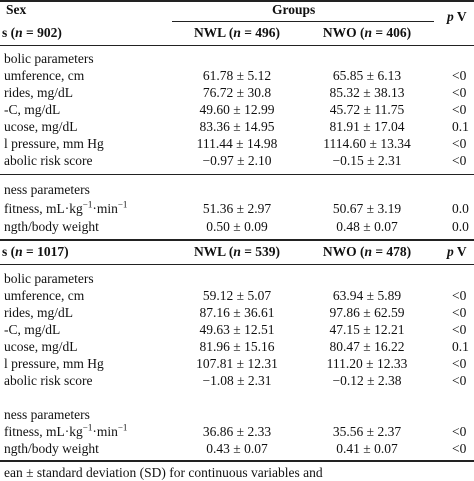 This screenshot has height=481, width=474. I want to click on table-cell-nwo: −0.15 ± 2.31, so click(367, 160).